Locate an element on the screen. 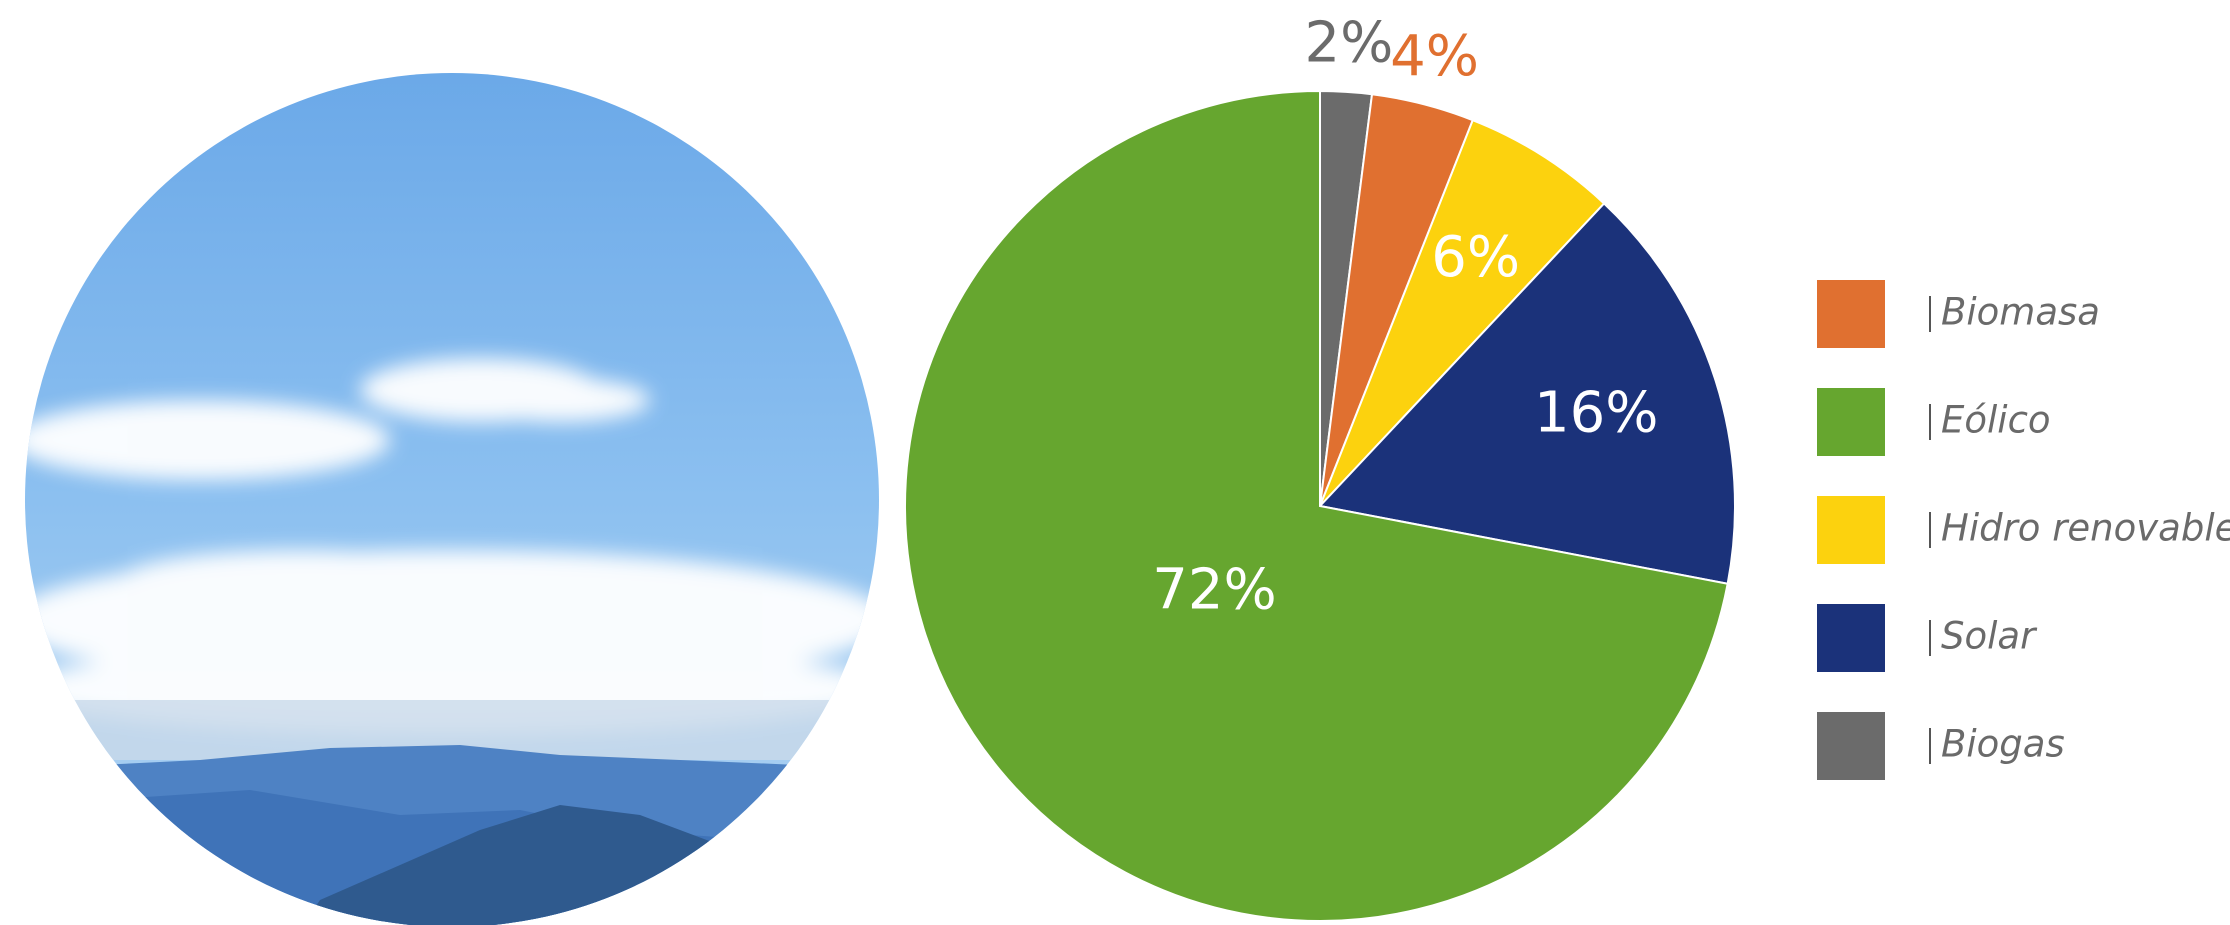 The width and height of the screenshot is (2230, 925). legend: Biomasa Eólico Hidro renovable Solar Biogas is located at coordinates (2023, 530).